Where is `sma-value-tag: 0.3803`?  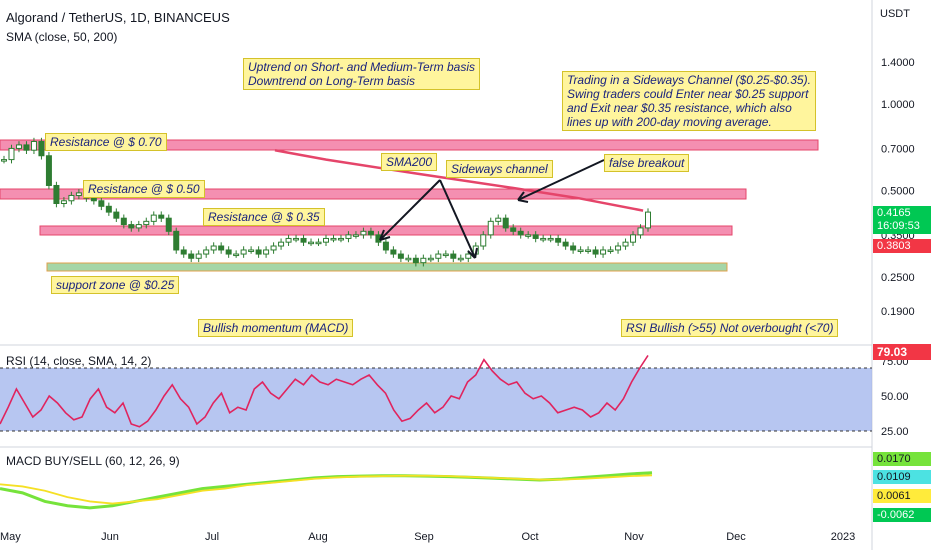 sma-value-tag: 0.3803 is located at coordinates (902, 246).